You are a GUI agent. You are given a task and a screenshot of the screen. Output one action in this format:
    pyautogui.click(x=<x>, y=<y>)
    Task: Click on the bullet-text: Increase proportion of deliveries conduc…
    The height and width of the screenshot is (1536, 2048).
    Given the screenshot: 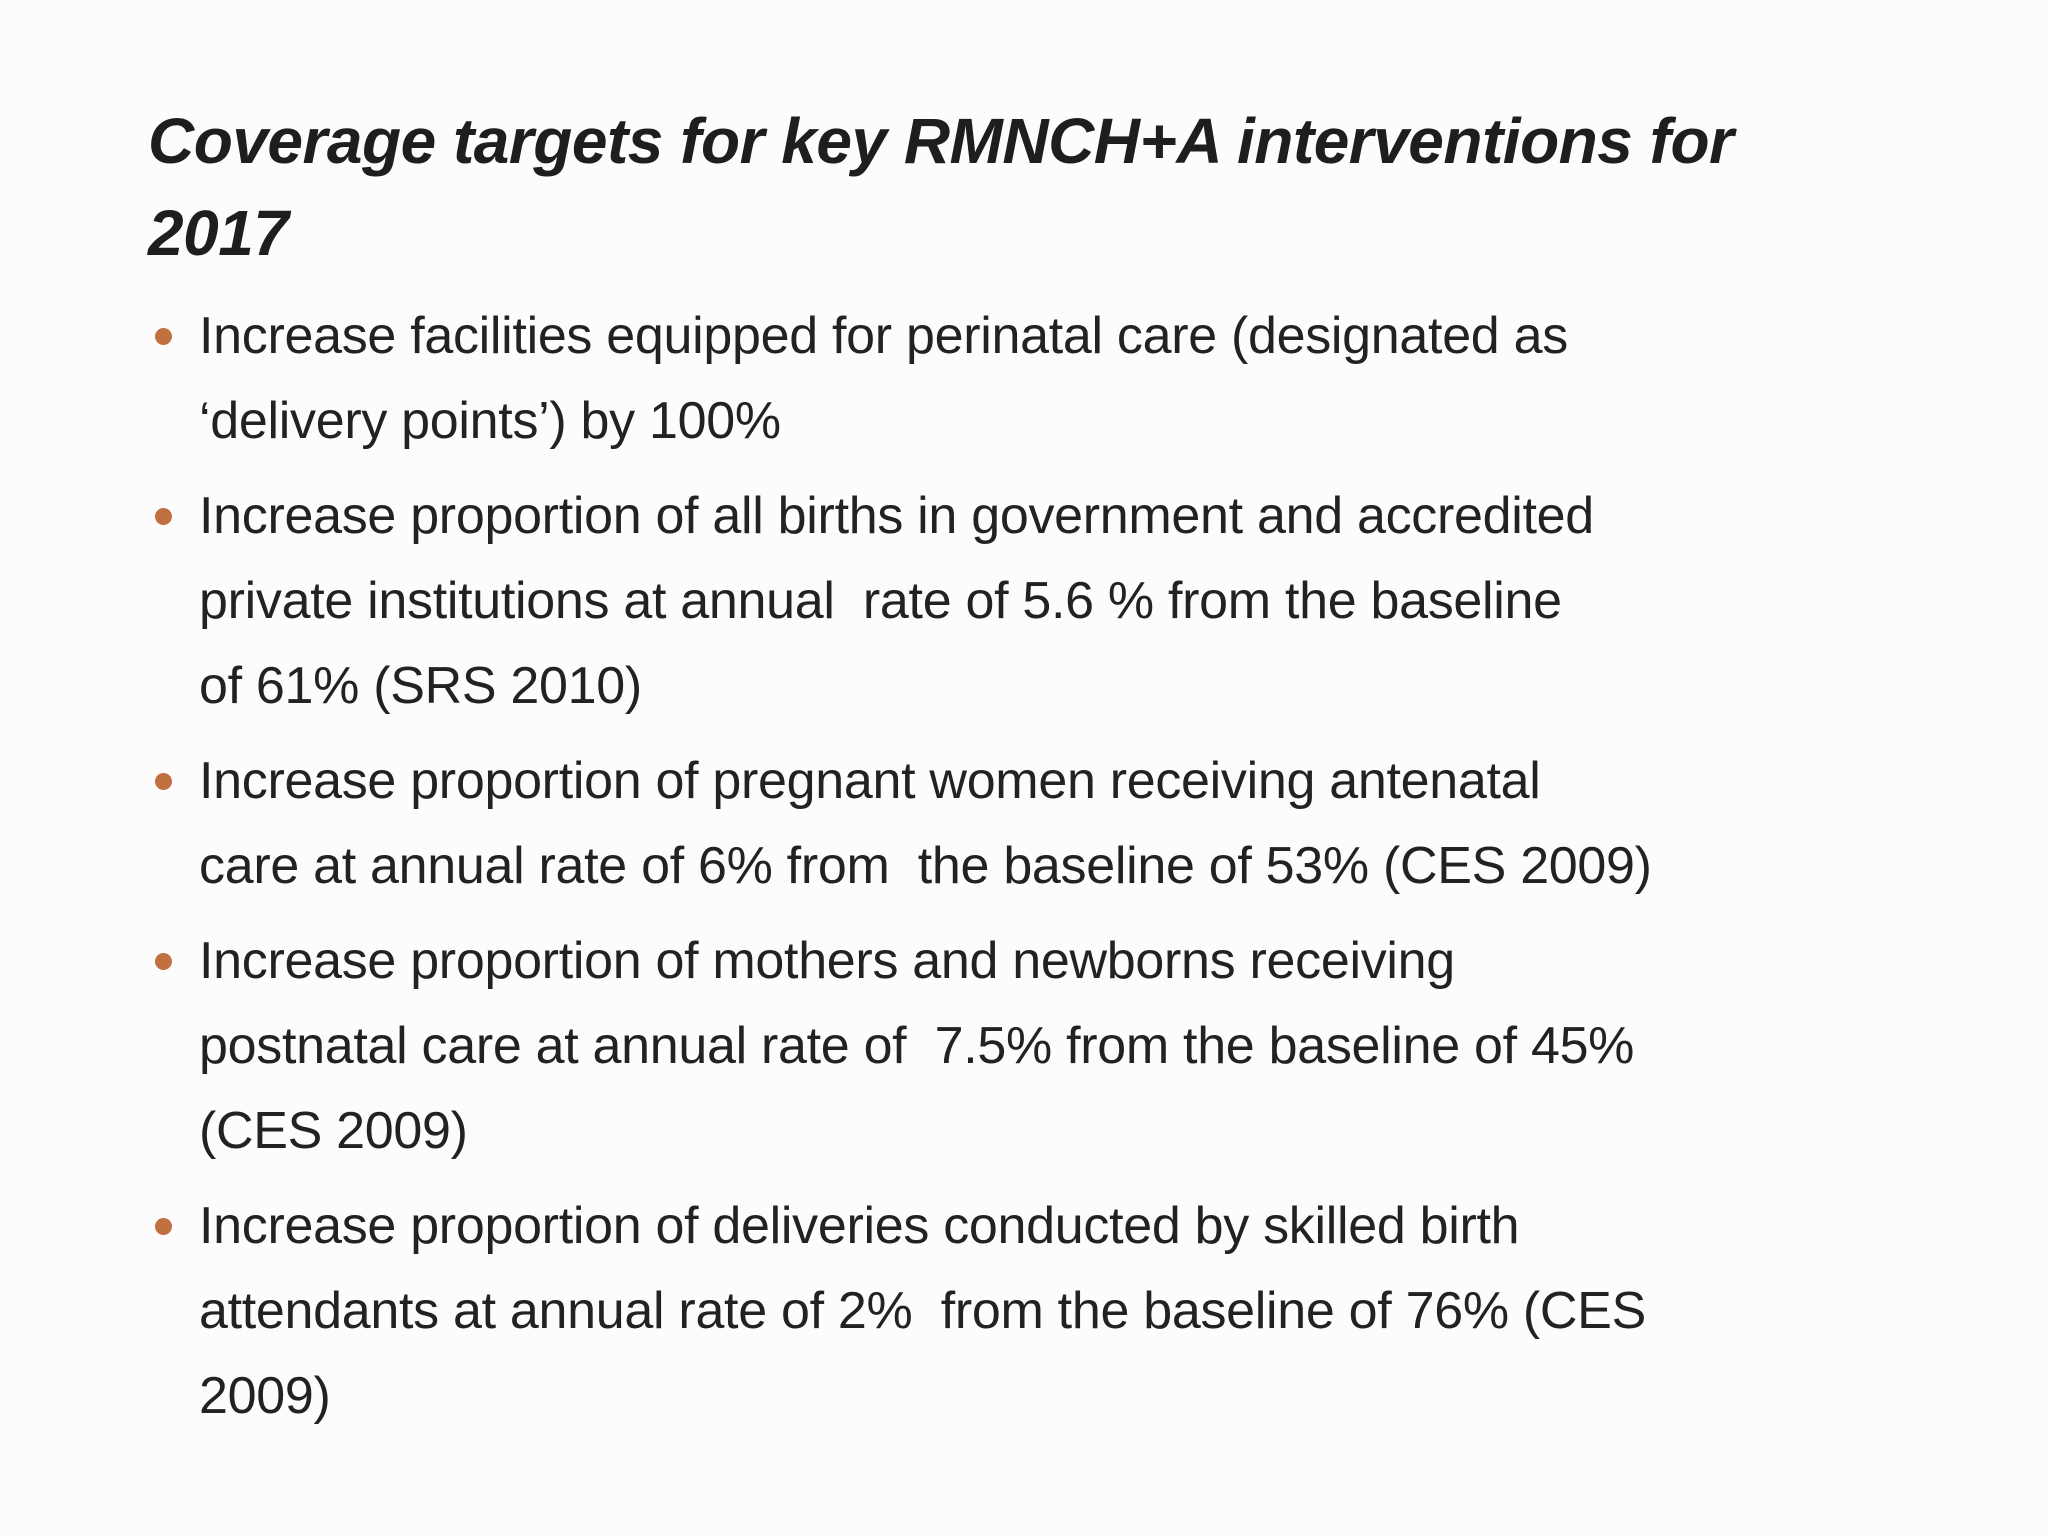 What is the action you would take?
    pyautogui.click(x=1123, y=1311)
    